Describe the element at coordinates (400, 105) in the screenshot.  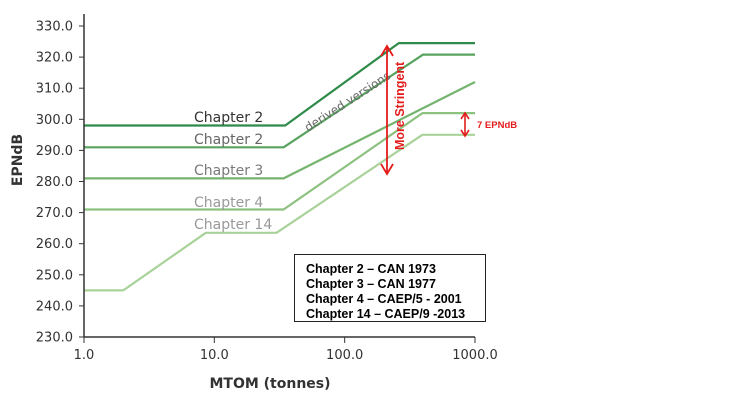
I see `more-stringent-label: More Stringent` at that location.